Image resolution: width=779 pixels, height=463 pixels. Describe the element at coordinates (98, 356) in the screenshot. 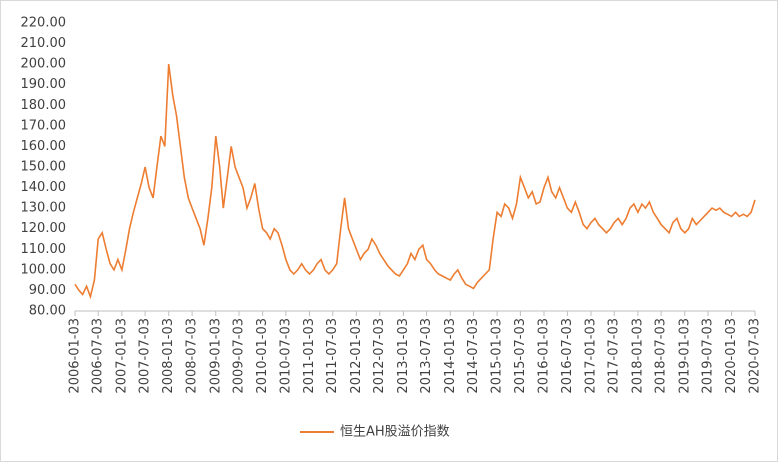

I see `x-tick-label: 2006-07-03` at that location.